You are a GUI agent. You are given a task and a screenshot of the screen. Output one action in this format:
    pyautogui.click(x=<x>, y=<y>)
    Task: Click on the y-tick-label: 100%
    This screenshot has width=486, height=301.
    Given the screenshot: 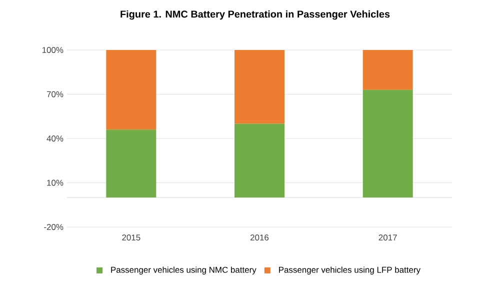 What is the action you would take?
    pyautogui.click(x=53, y=50)
    